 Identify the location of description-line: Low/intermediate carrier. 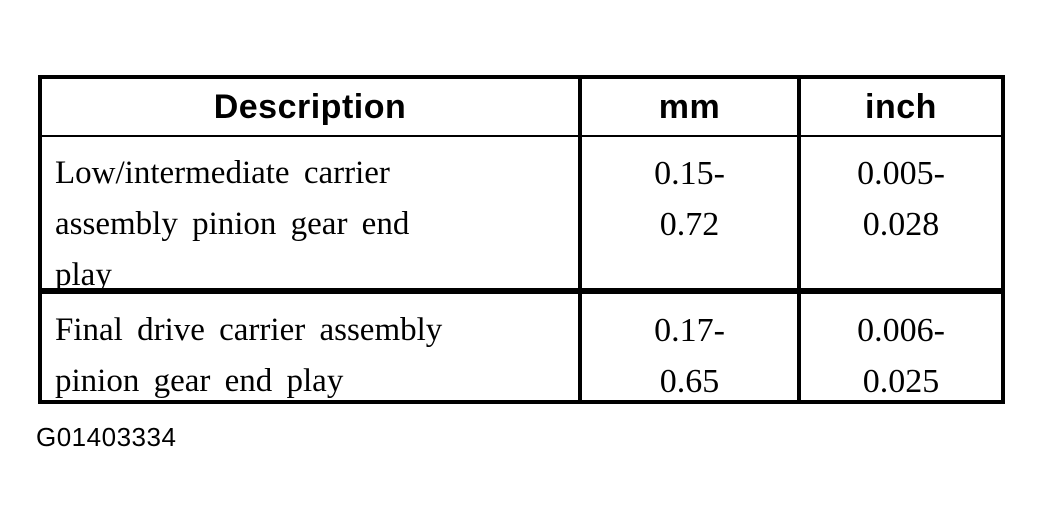
(222, 173).